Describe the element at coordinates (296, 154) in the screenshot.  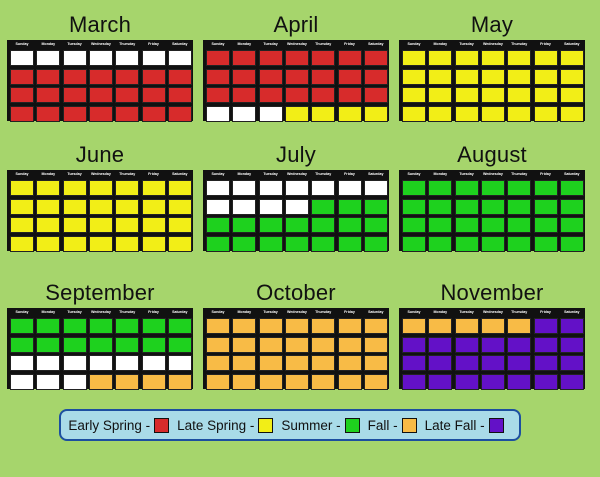
I see `month-title: July` at that location.